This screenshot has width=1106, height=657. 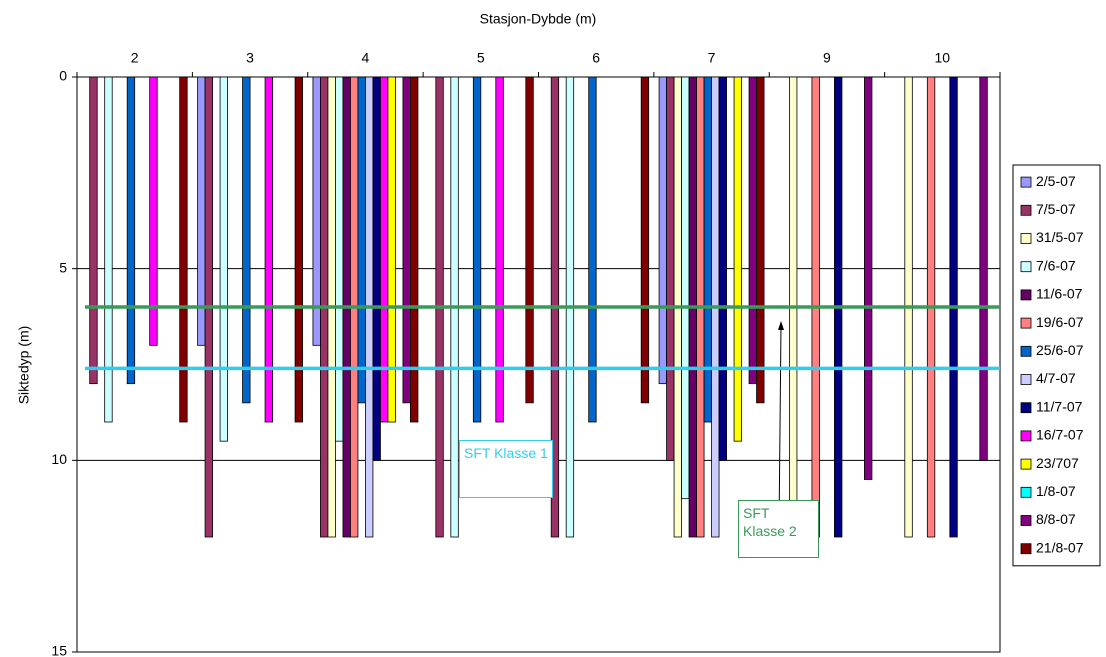 What do you see at coordinates (712, 58) in the screenshot?
I see `x-tick-label: 7` at bounding box center [712, 58].